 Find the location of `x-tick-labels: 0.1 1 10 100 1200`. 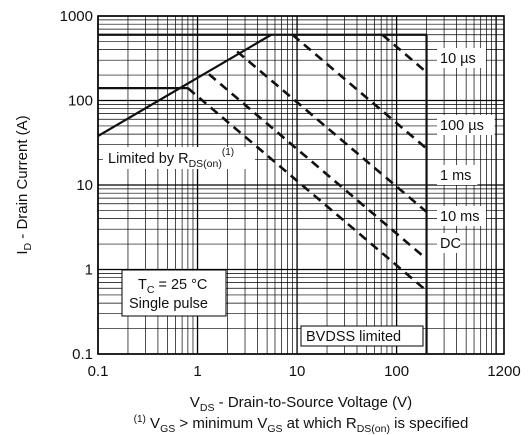

x-tick-labels: 0.1 1 10 100 1200 is located at coordinates (304, 371).